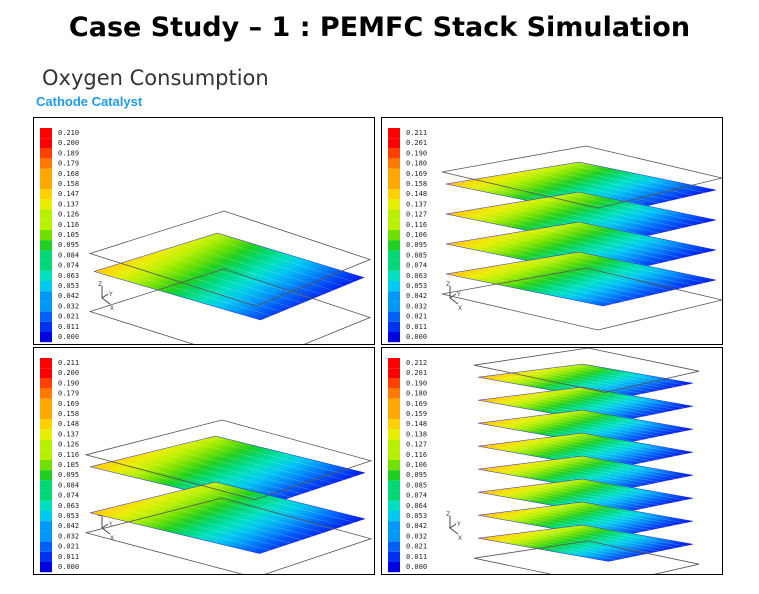 This screenshot has width=759, height=594. Describe the element at coordinates (68, 133) in the screenshot. I see `legend-value: 0.210` at that location.